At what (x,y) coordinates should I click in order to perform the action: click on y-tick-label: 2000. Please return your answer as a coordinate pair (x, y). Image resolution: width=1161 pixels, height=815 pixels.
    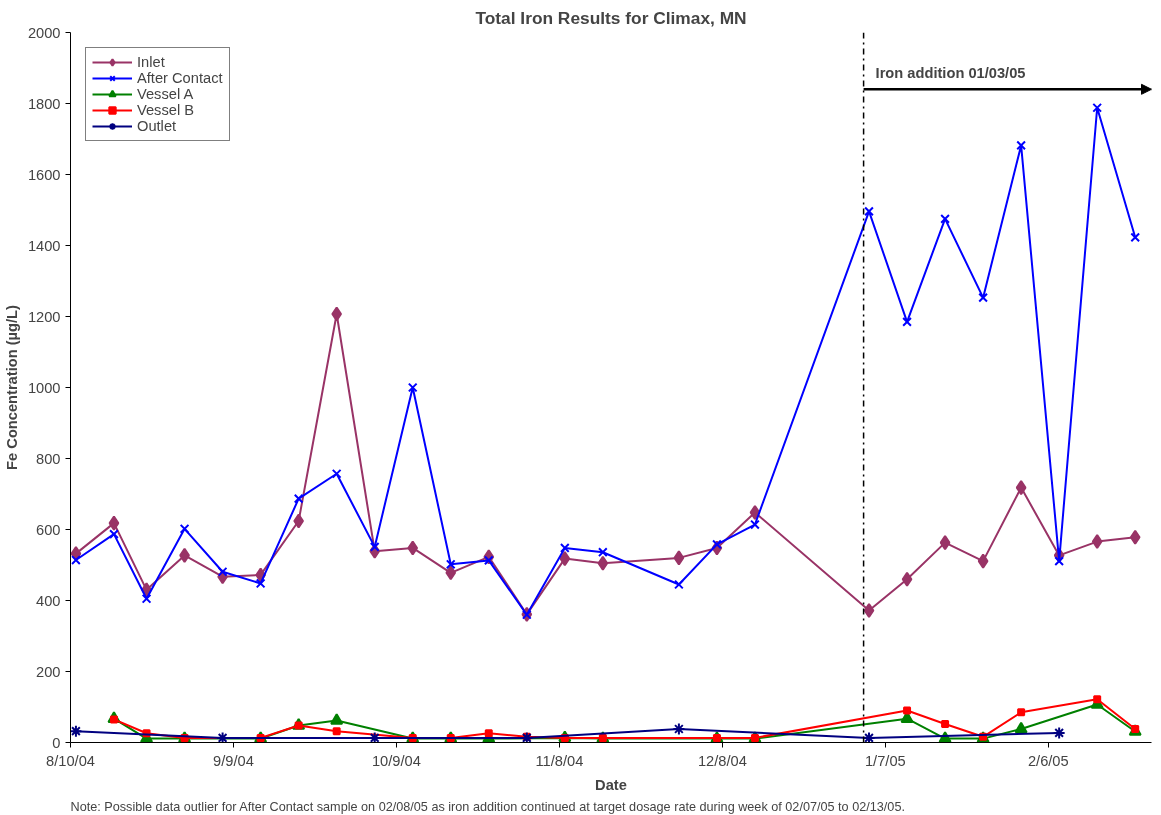
    Looking at the image, I should click on (44, 32).